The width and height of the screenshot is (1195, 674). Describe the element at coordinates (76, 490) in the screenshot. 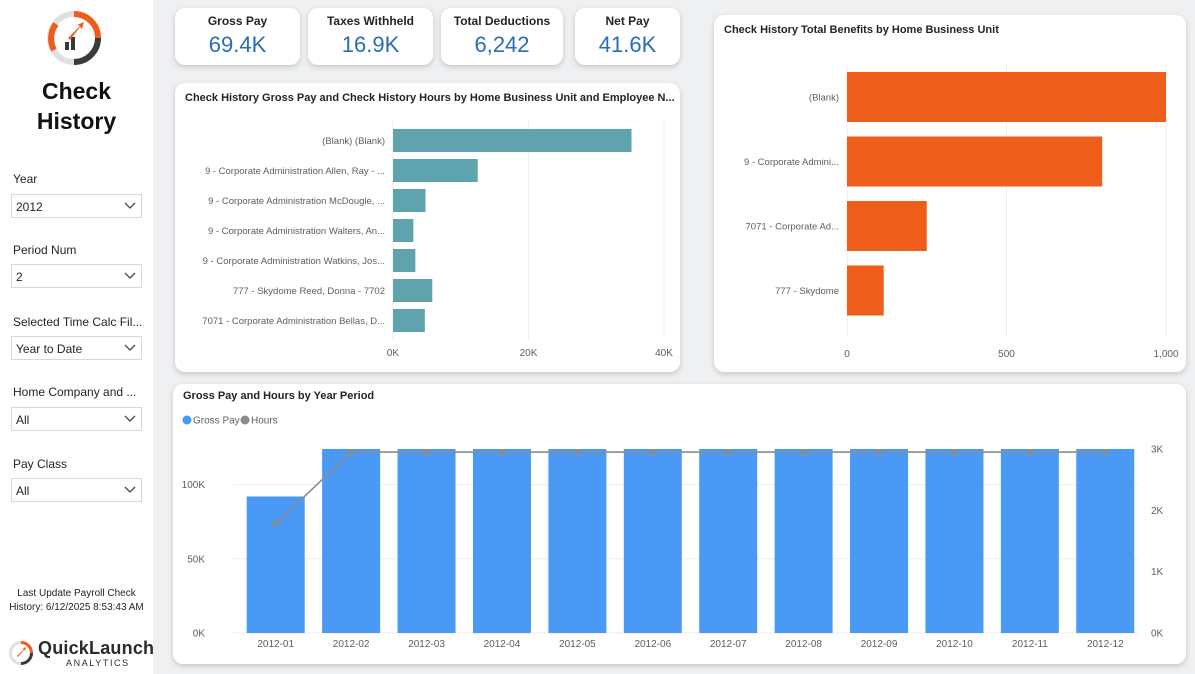

I see `pay-class-dropdown: All` at that location.